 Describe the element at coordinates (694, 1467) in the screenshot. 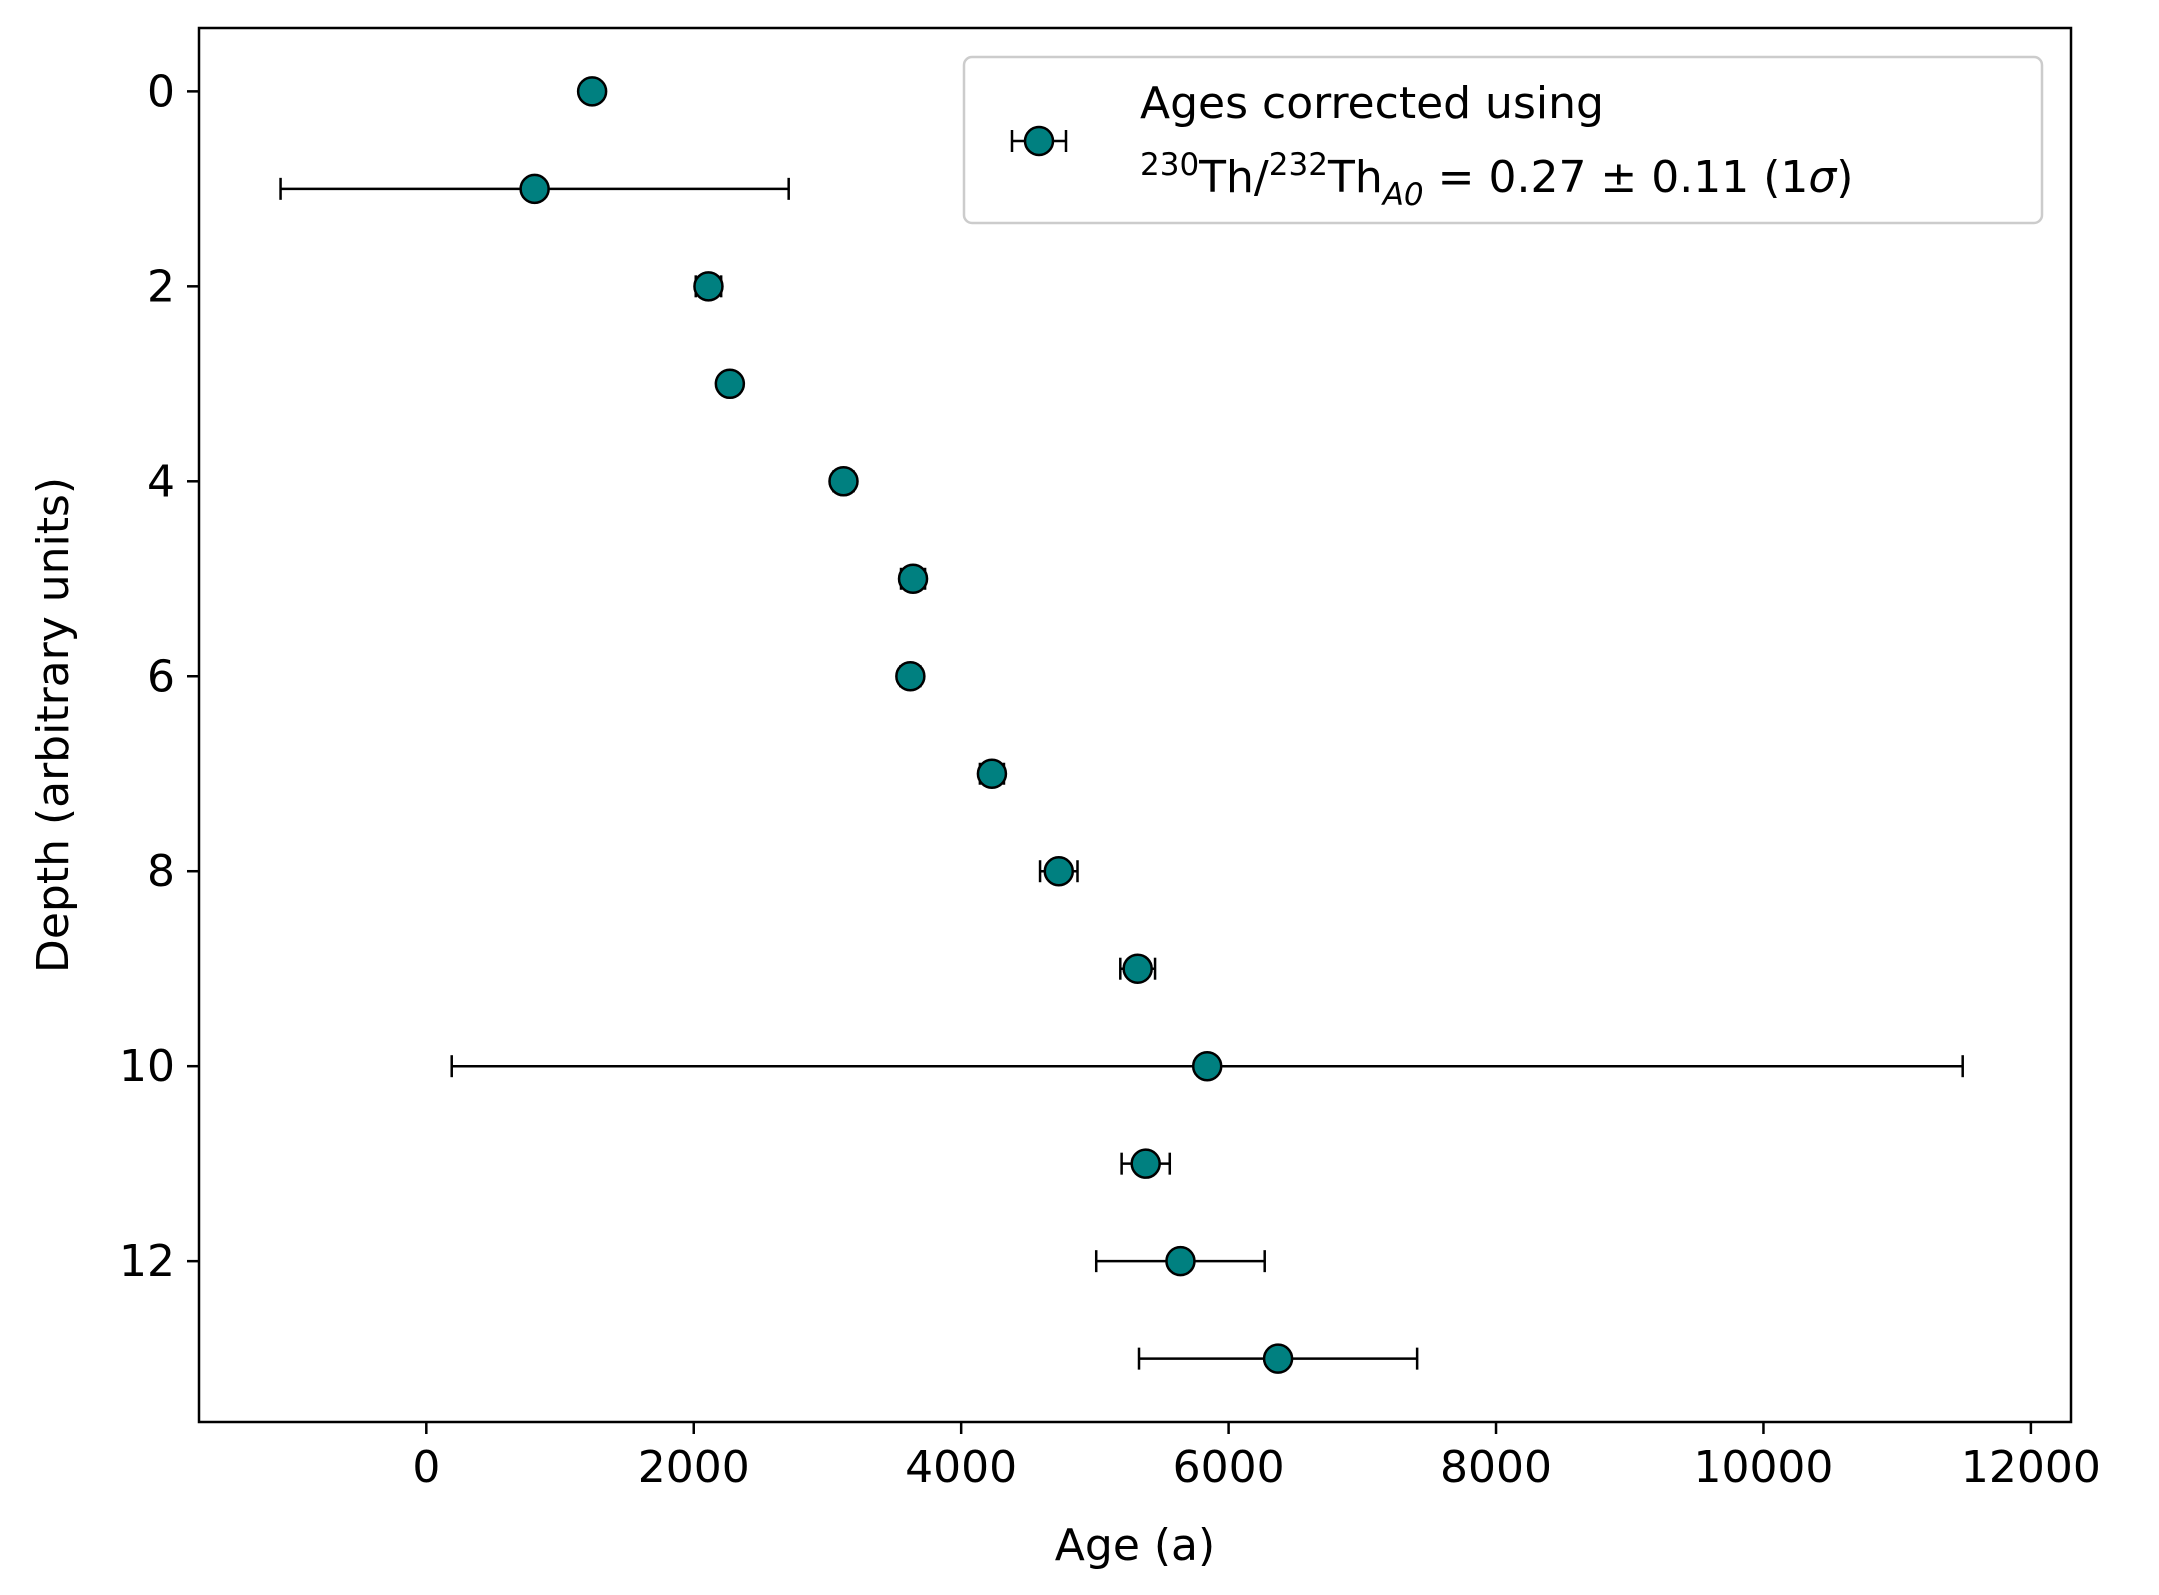

I see `x-tick-label: 2000` at that location.